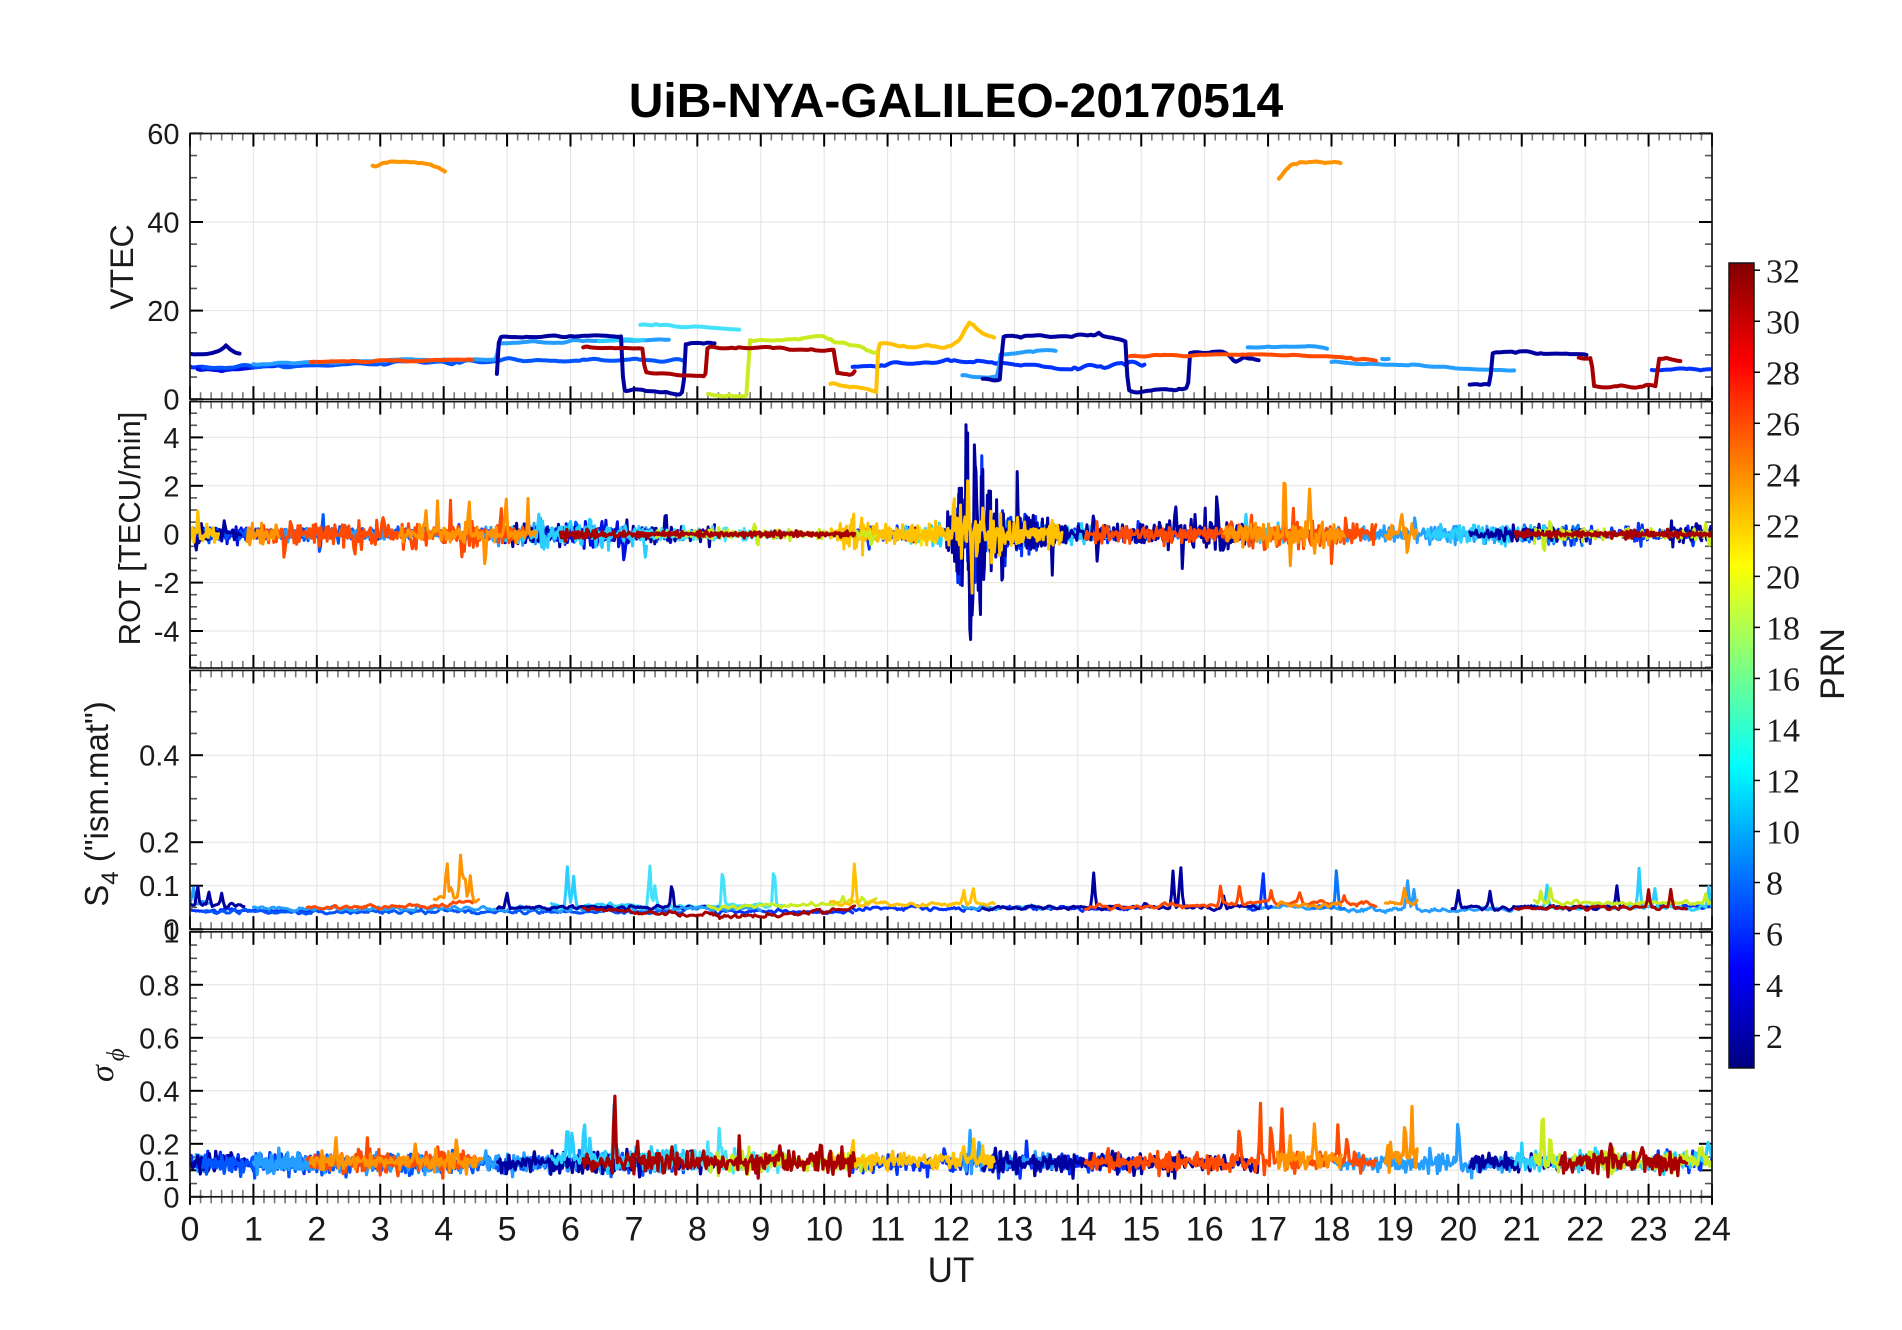 Image resolution: width=1902 pixels, height=1330 pixels. I want to click on svg-text: 26, so click(1783, 425).